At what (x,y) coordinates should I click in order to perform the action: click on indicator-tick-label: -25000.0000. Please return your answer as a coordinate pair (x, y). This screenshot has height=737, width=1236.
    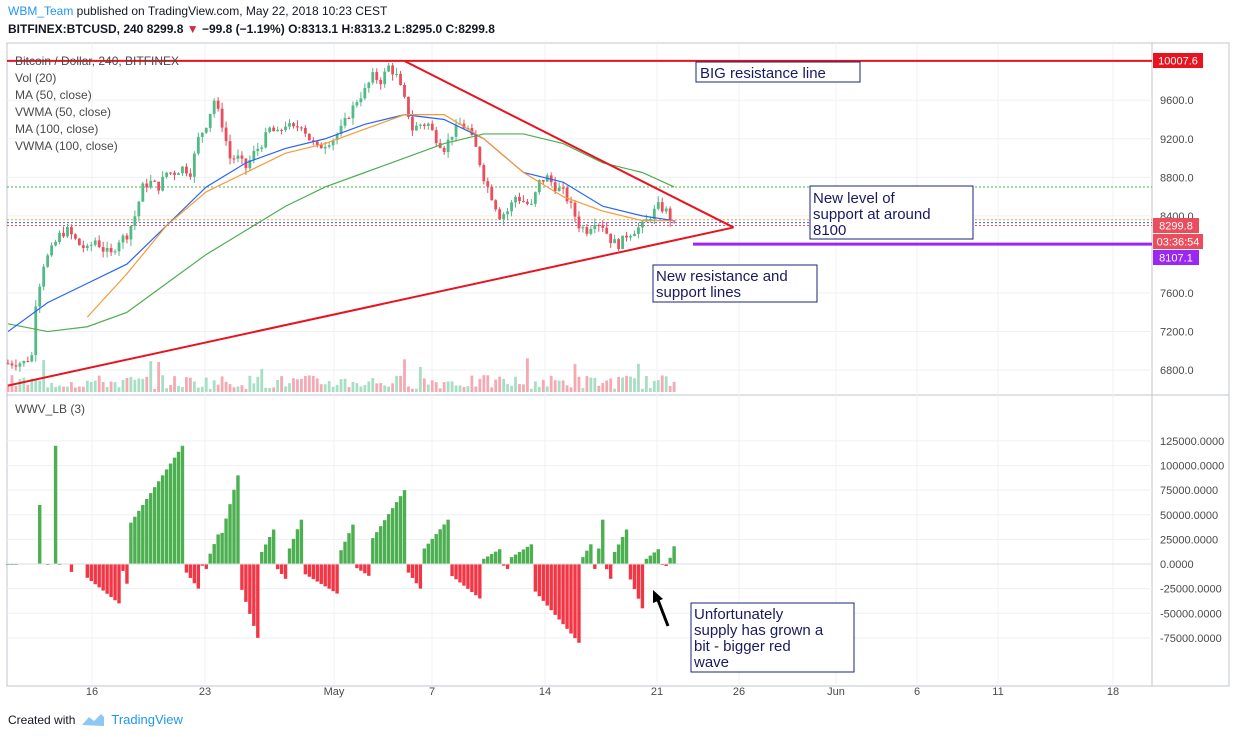
    Looking at the image, I should click on (1191, 590).